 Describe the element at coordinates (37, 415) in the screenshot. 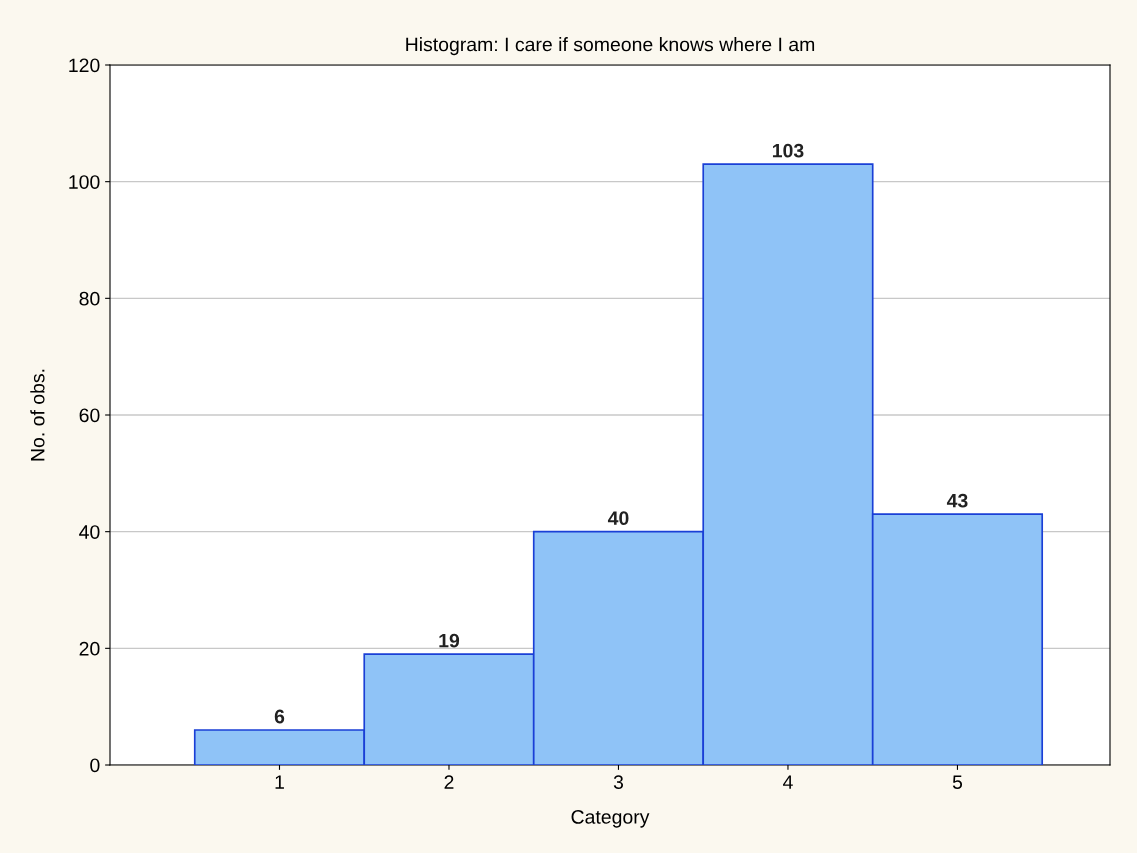

I see `y-axis-title: No. of obs.` at that location.